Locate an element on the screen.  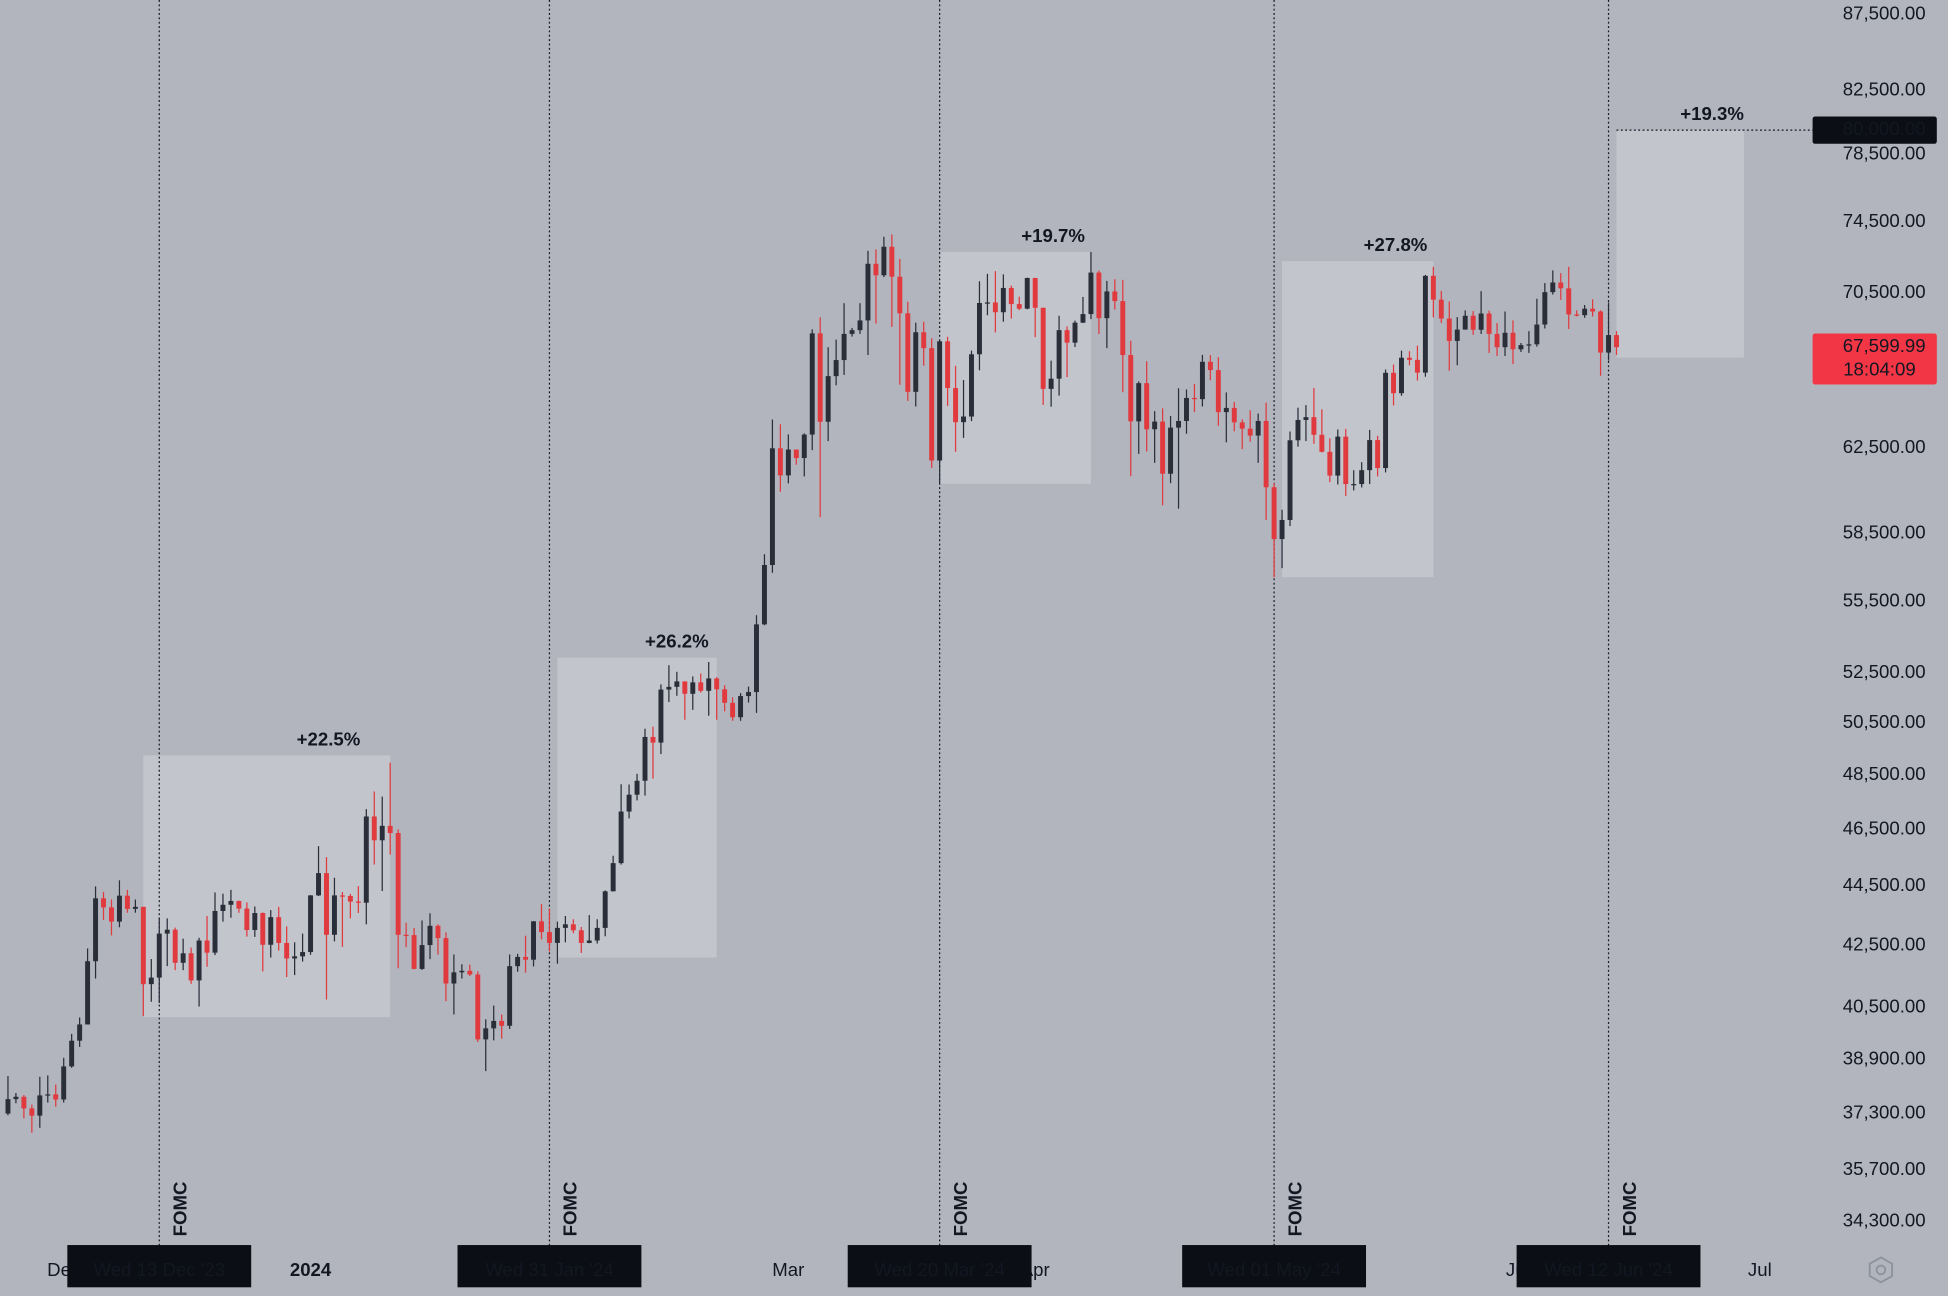
range-label: +19.7% is located at coordinates (1053, 235).